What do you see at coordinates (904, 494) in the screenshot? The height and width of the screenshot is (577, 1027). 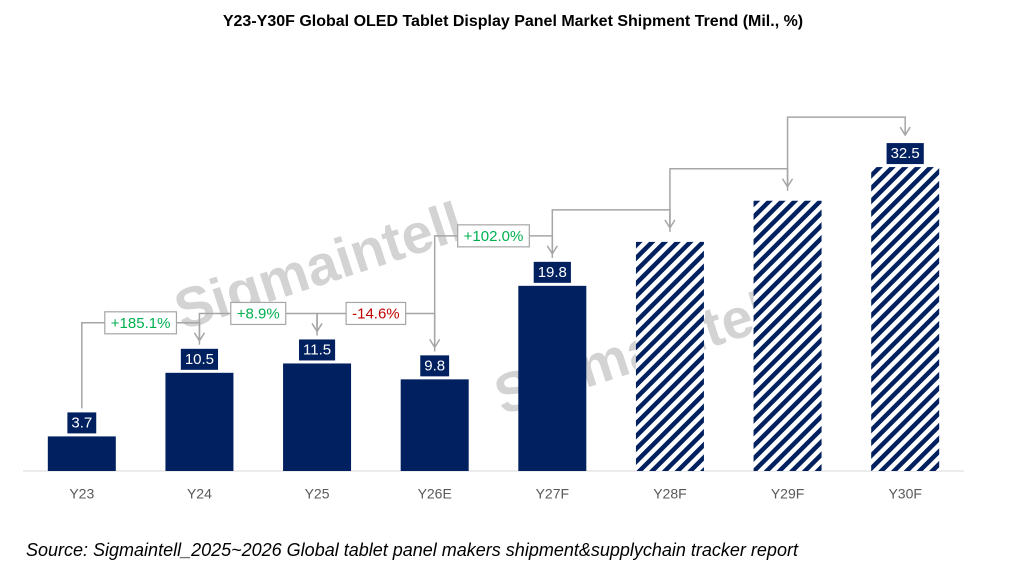 I see `x-tick-label: Y30F` at bounding box center [904, 494].